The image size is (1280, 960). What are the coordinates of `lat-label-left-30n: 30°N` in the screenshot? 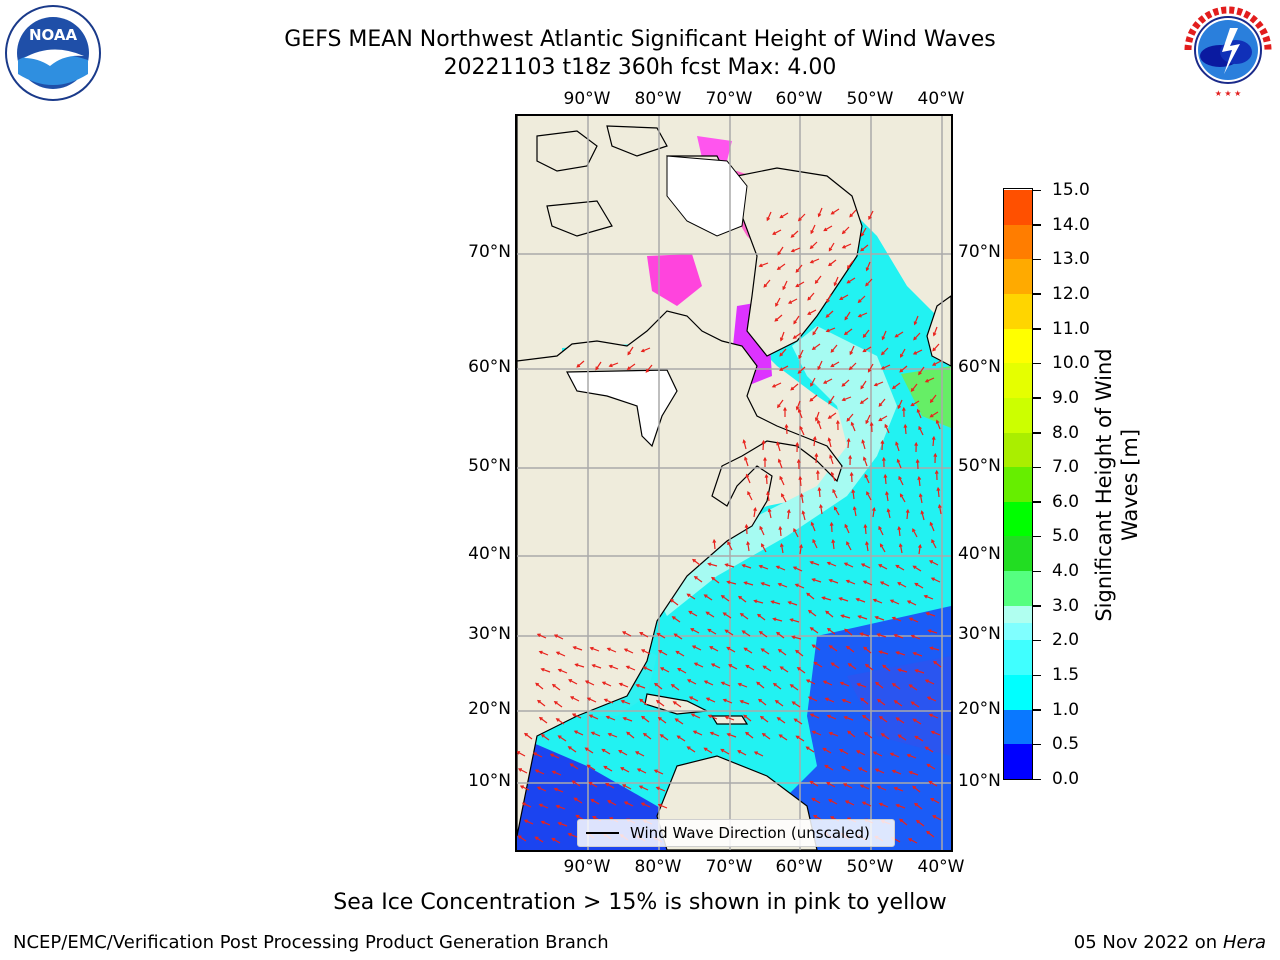 It's located at (489, 634).